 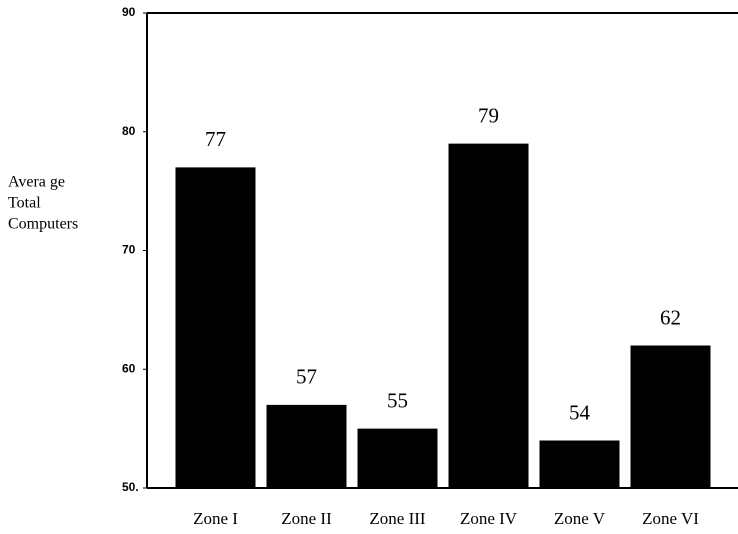 What do you see at coordinates (670, 518) in the screenshot?
I see `x-tick-label: Zone VI` at bounding box center [670, 518].